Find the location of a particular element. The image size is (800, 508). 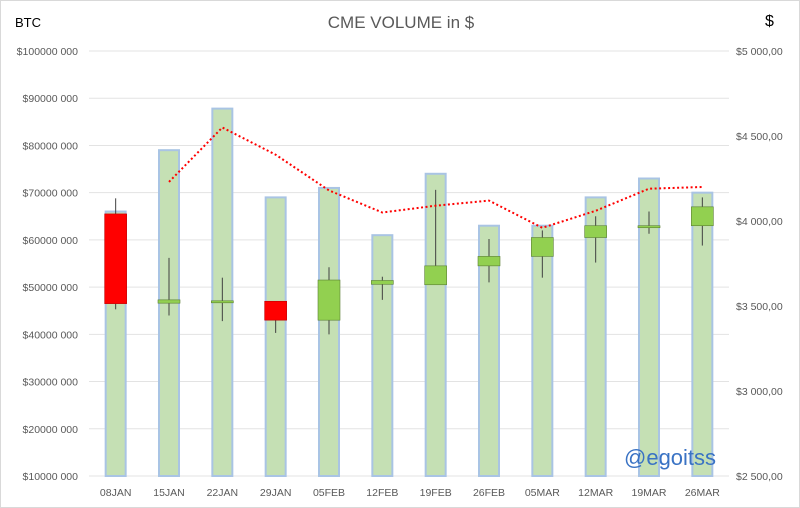

chart-title: CME VOLUME in $ is located at coordinates (401, 22).